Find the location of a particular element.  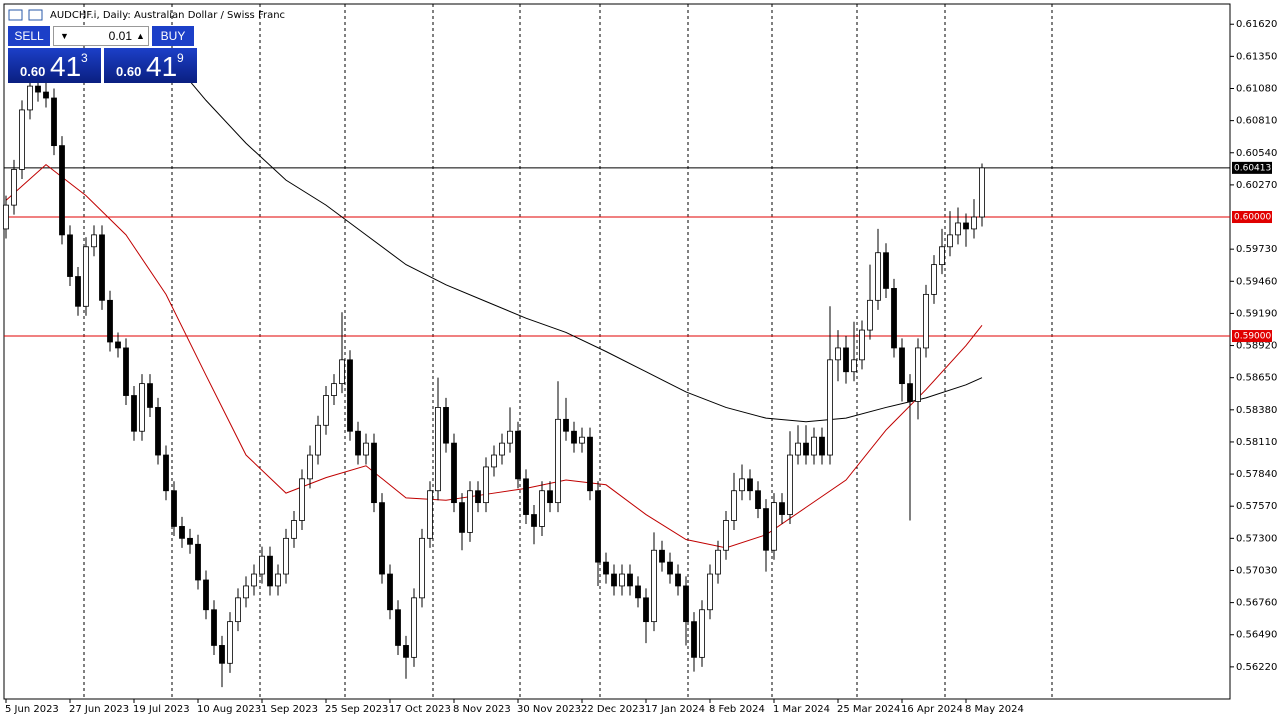

bid-main: 41 is located at coordinates (66, 66).